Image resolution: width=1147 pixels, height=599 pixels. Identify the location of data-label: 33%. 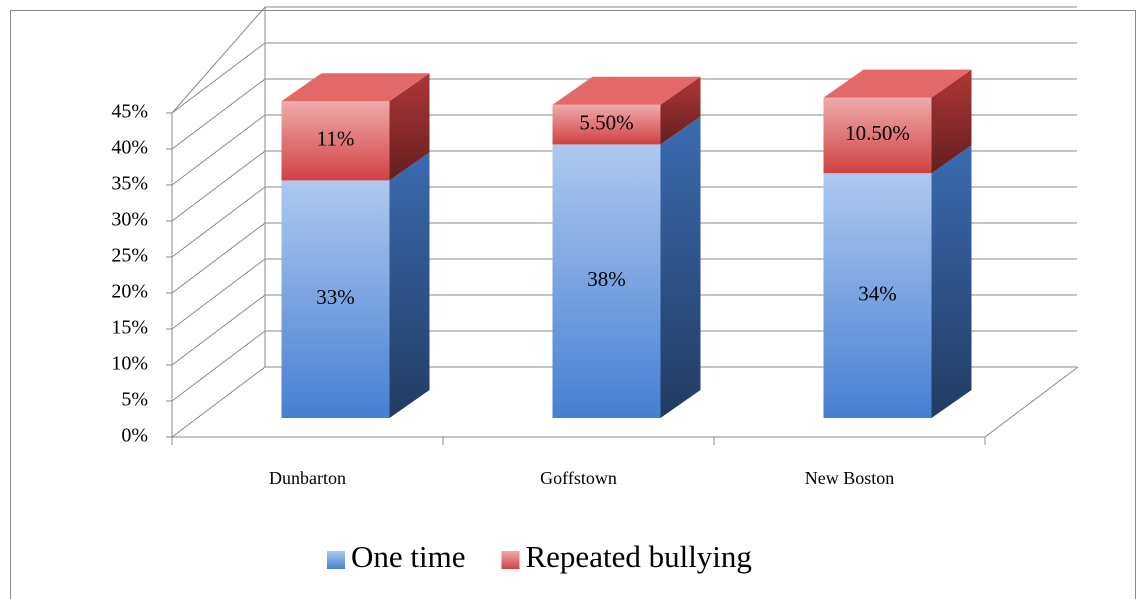
(335, 297).